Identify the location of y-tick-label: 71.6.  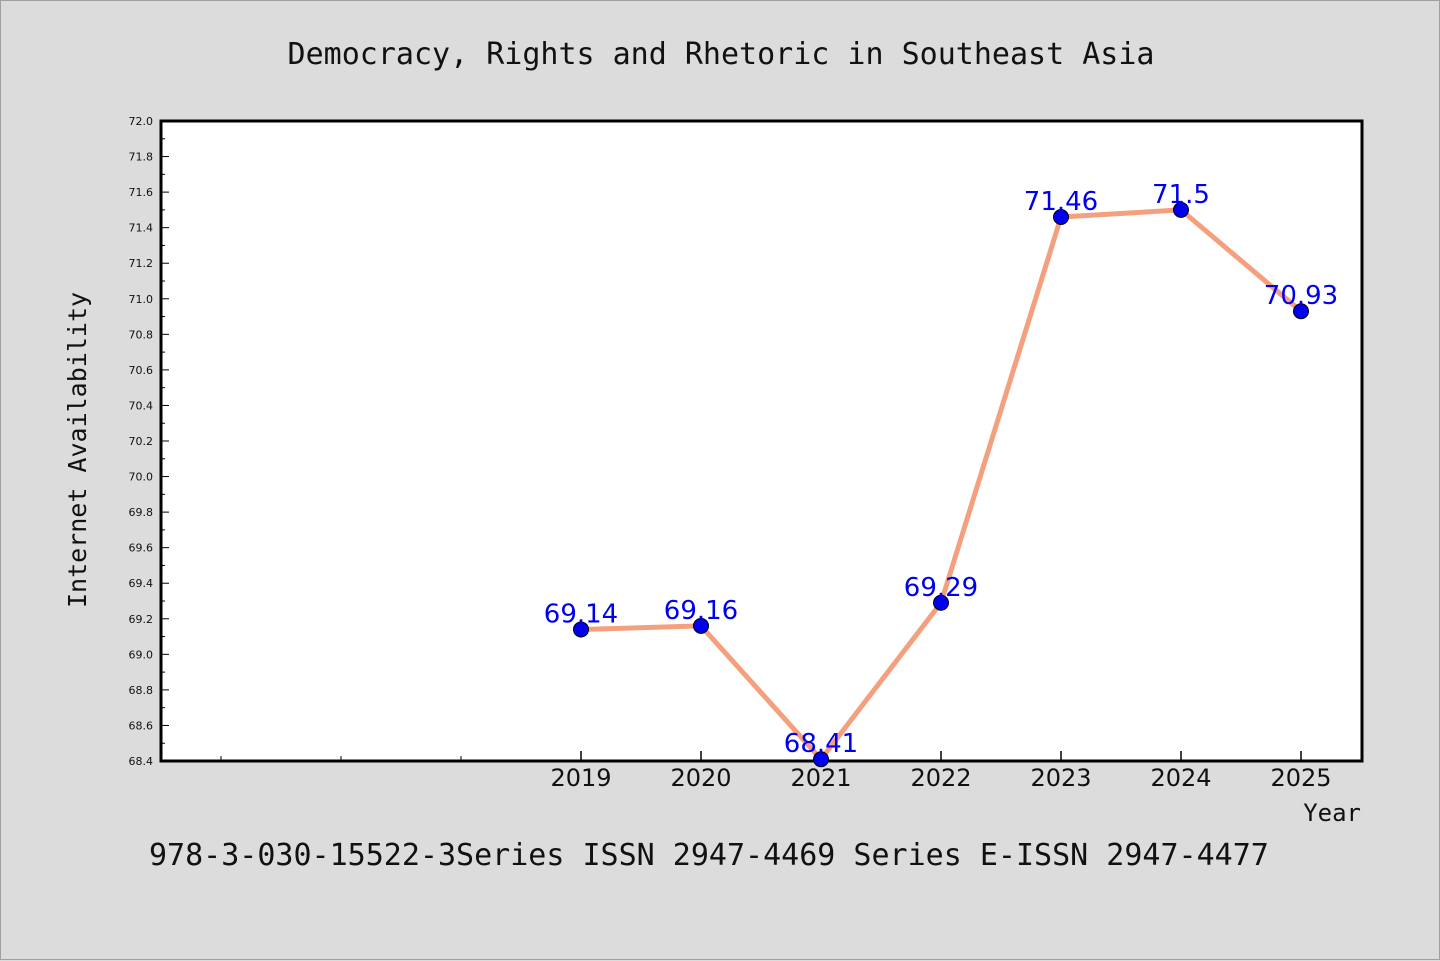
(141, 192).